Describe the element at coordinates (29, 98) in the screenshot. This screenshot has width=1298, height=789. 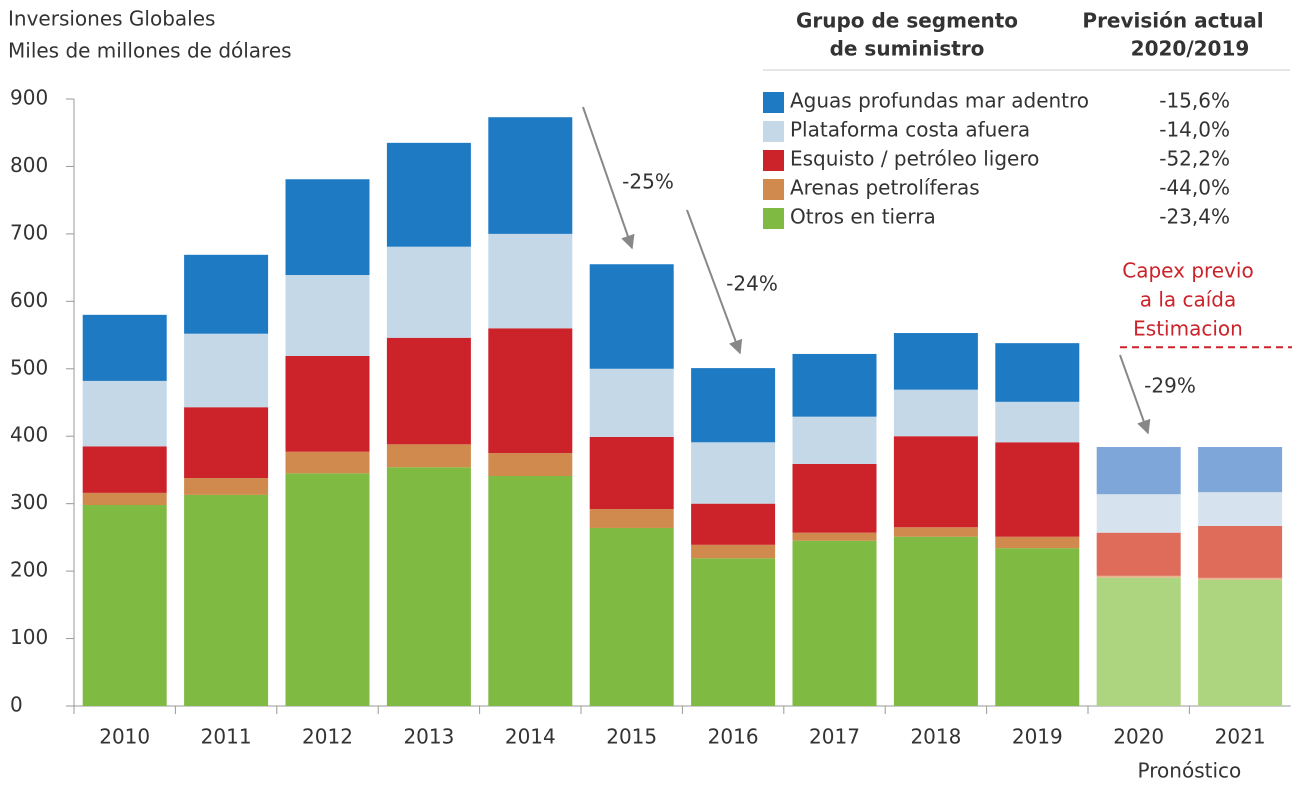
I see `y-tick-label: 900` at that location.